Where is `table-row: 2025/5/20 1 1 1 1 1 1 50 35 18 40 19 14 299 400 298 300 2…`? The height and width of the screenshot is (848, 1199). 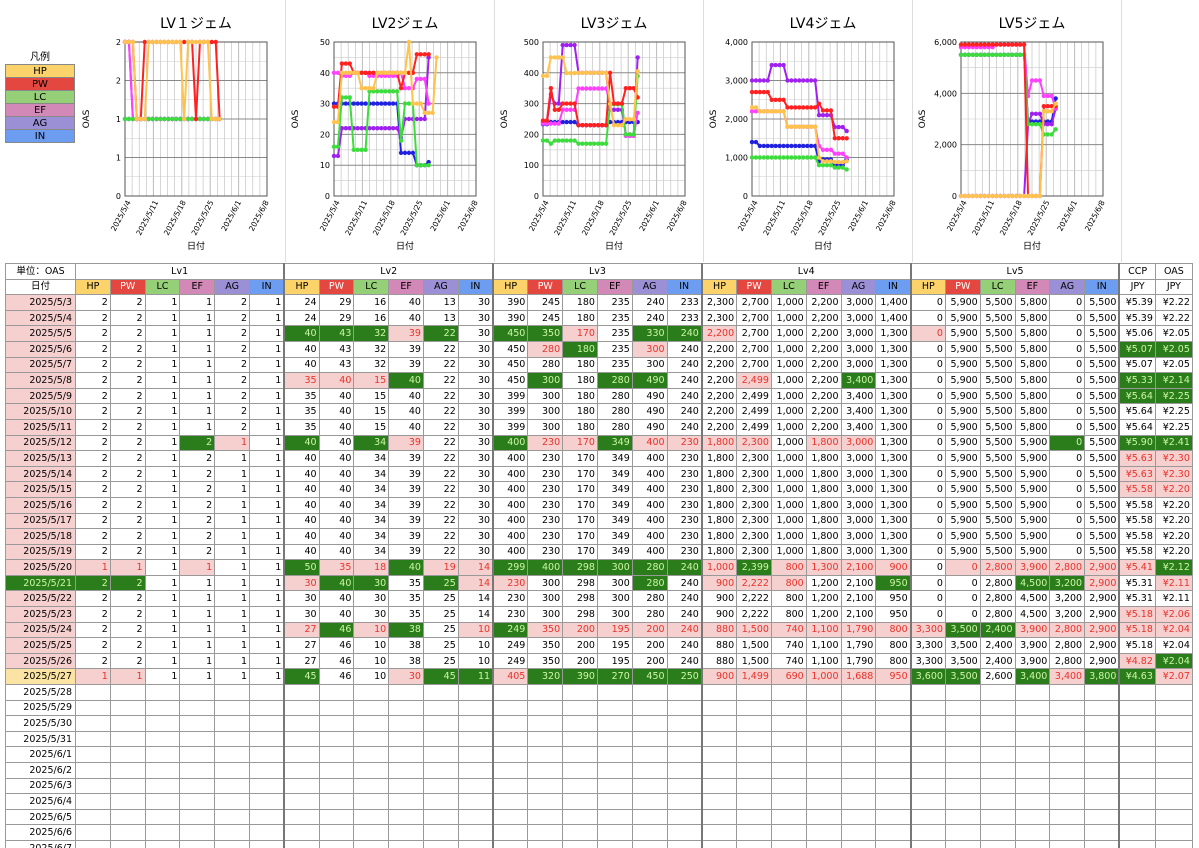
table-row: 2025/5/20 1 1 1 1 1 1 50 35 18 40 19 14 299 400 298 300 2… is located at coordinates (599, 567).